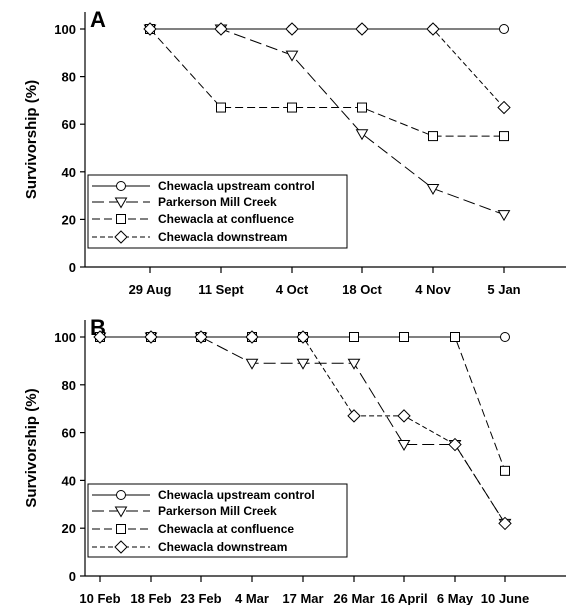 The width and height of the screenshot is (577, 605). I want to click on x-tick-label: 16 April, so click(403, 598).